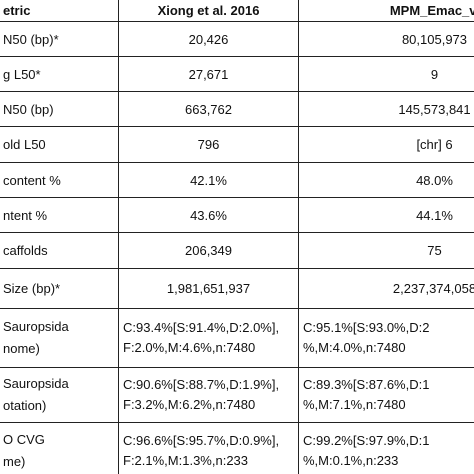 The height and width of the screenshot is (474, 474). What do you see at coordinates (366, 327) in the screenshot?
I see `cell-line: C:95.1%[S:93.0%,D:2` at bounding box center [366, 327].